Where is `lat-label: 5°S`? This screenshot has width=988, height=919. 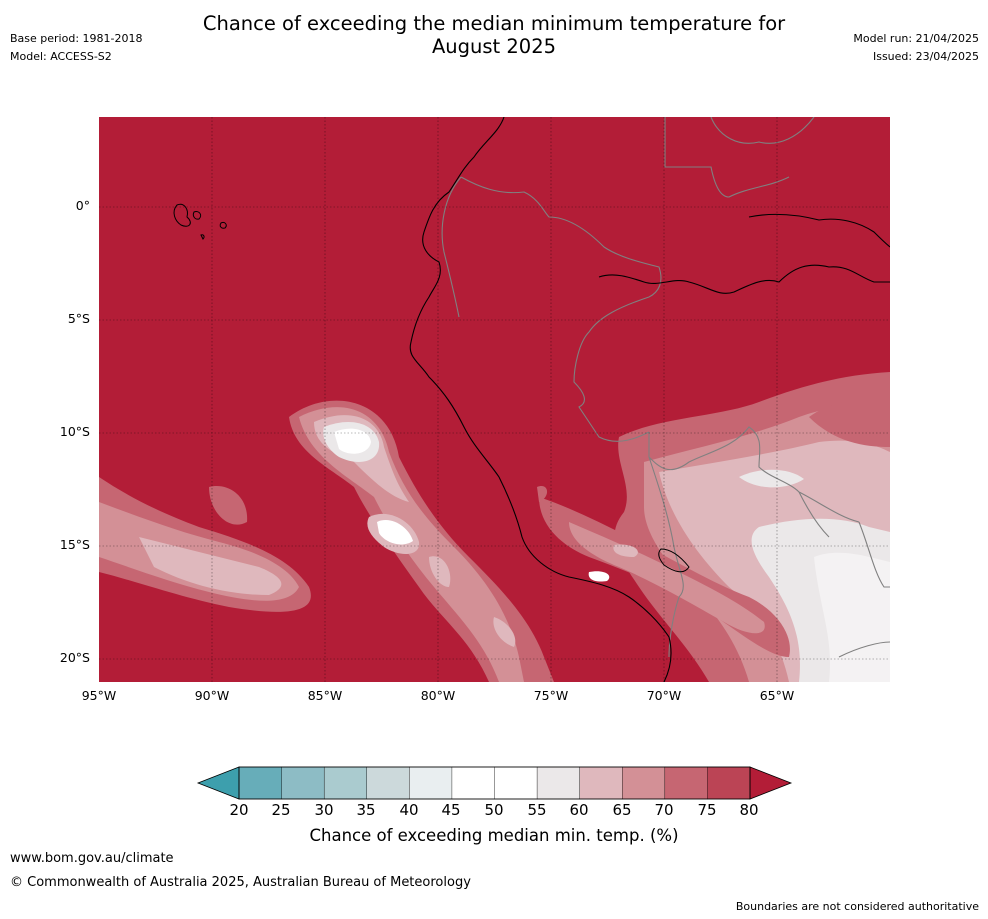 lat-label: 5°S is located at coordinates (78, 318).